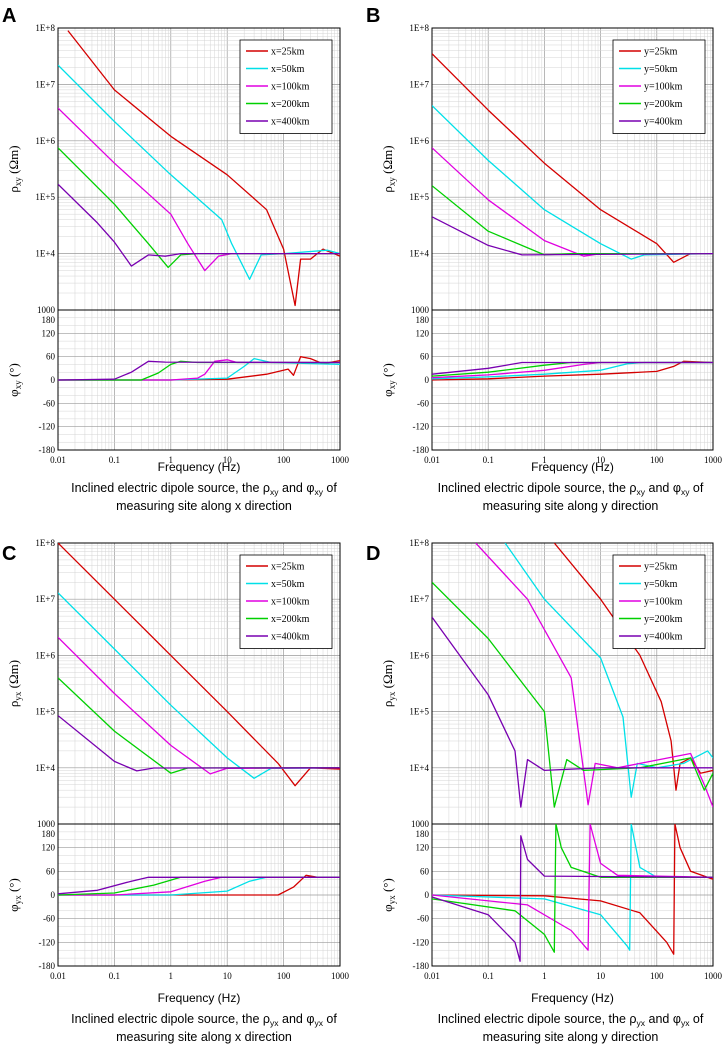 The width and height of the screenshot is (726, 1051). I want to click on rho-y-axis-label: ρxy (Ωm), so click(14, 168).